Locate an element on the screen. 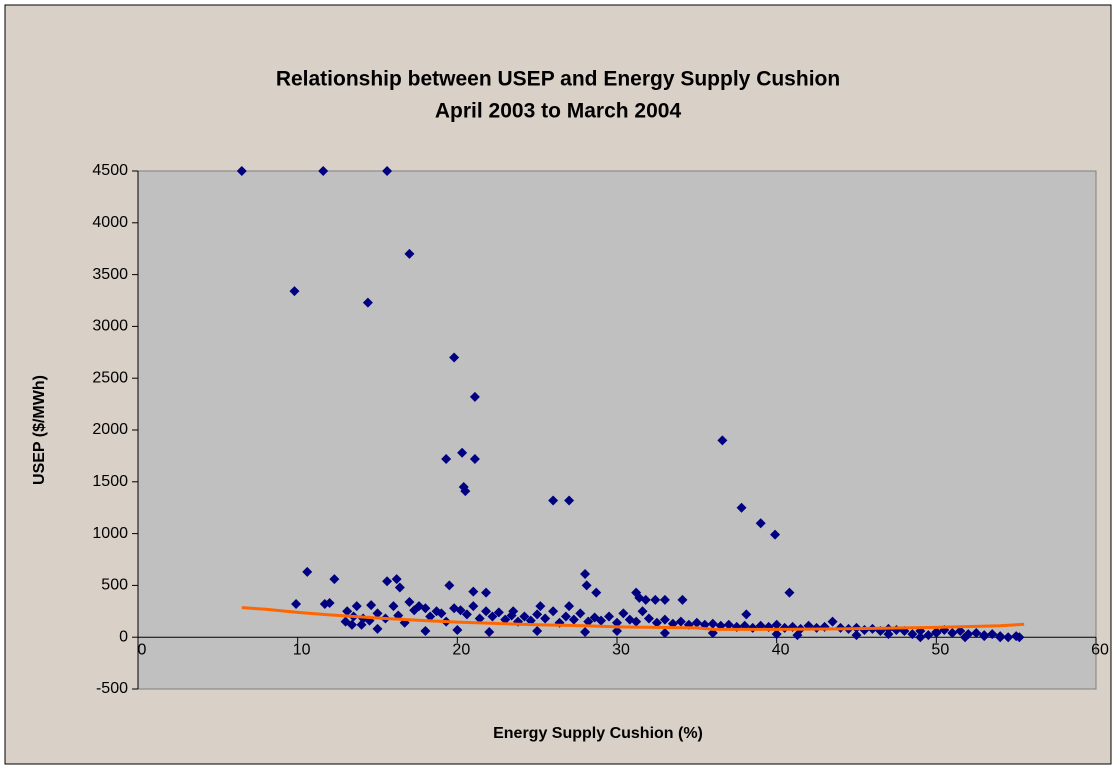 This screenshot has height=770, width=1117. x-tick-label: 20 is located at coordinates (461, 649).